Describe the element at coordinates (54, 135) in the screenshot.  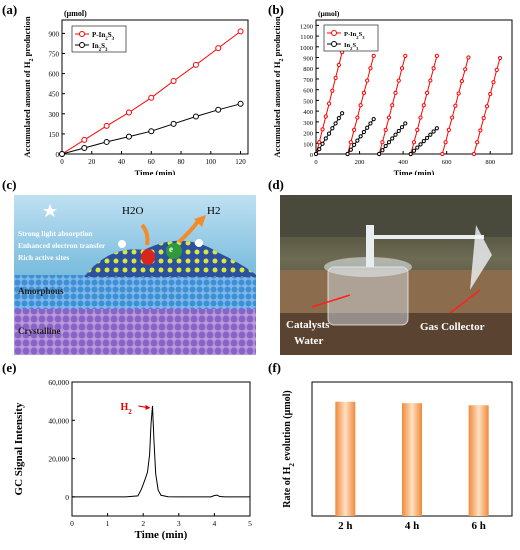
I see `y-tick-label: 150` at that location.